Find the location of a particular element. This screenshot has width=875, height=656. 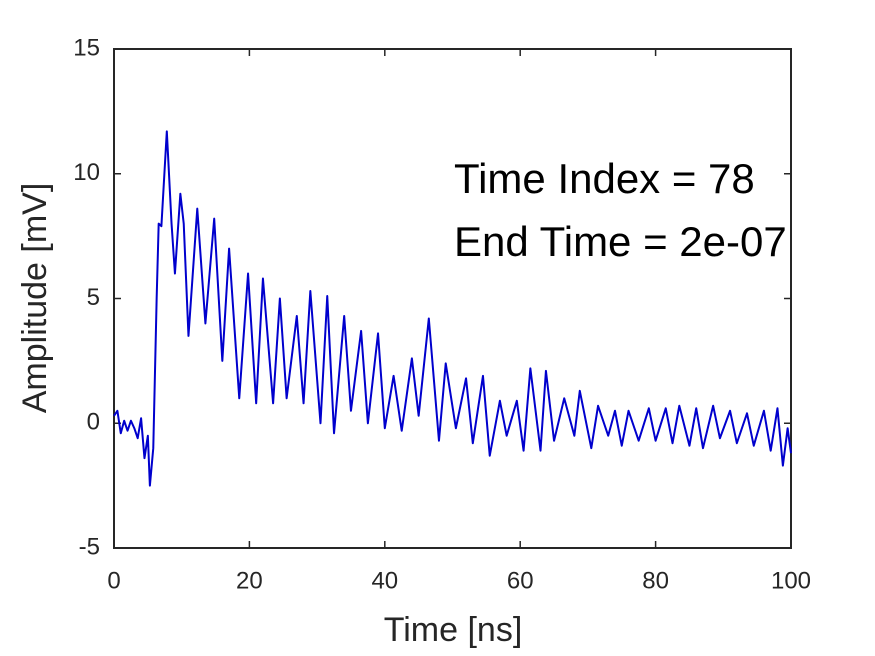

y-tick-label: 5 is located at coordinates (93, 297).